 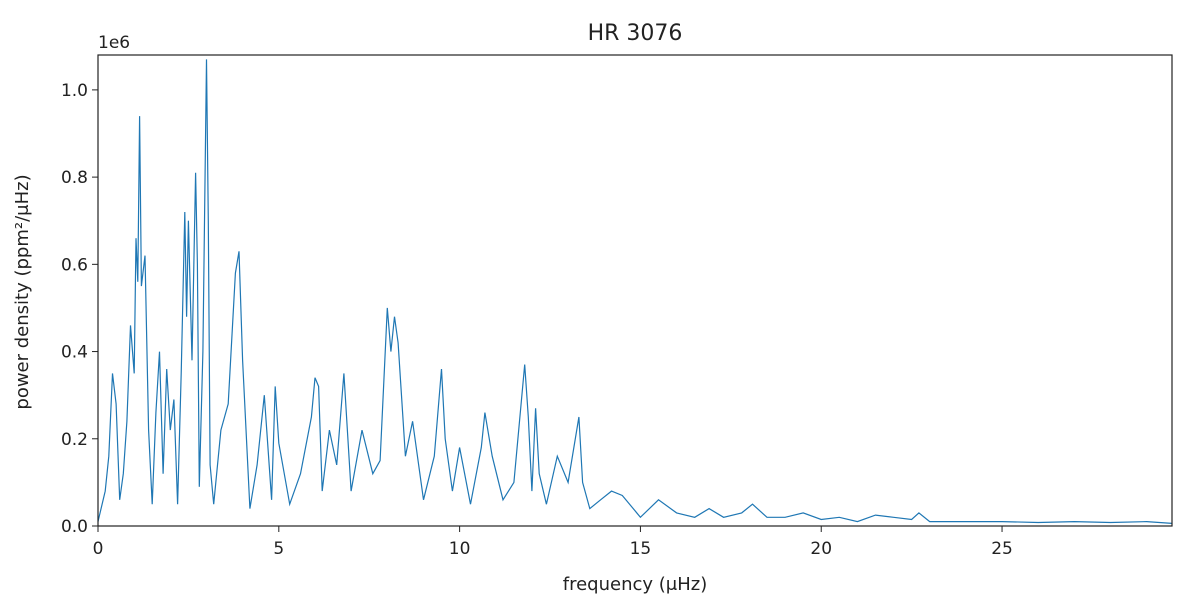 I want to click on chart-title: HR 3076, so click(x=635, y=33).